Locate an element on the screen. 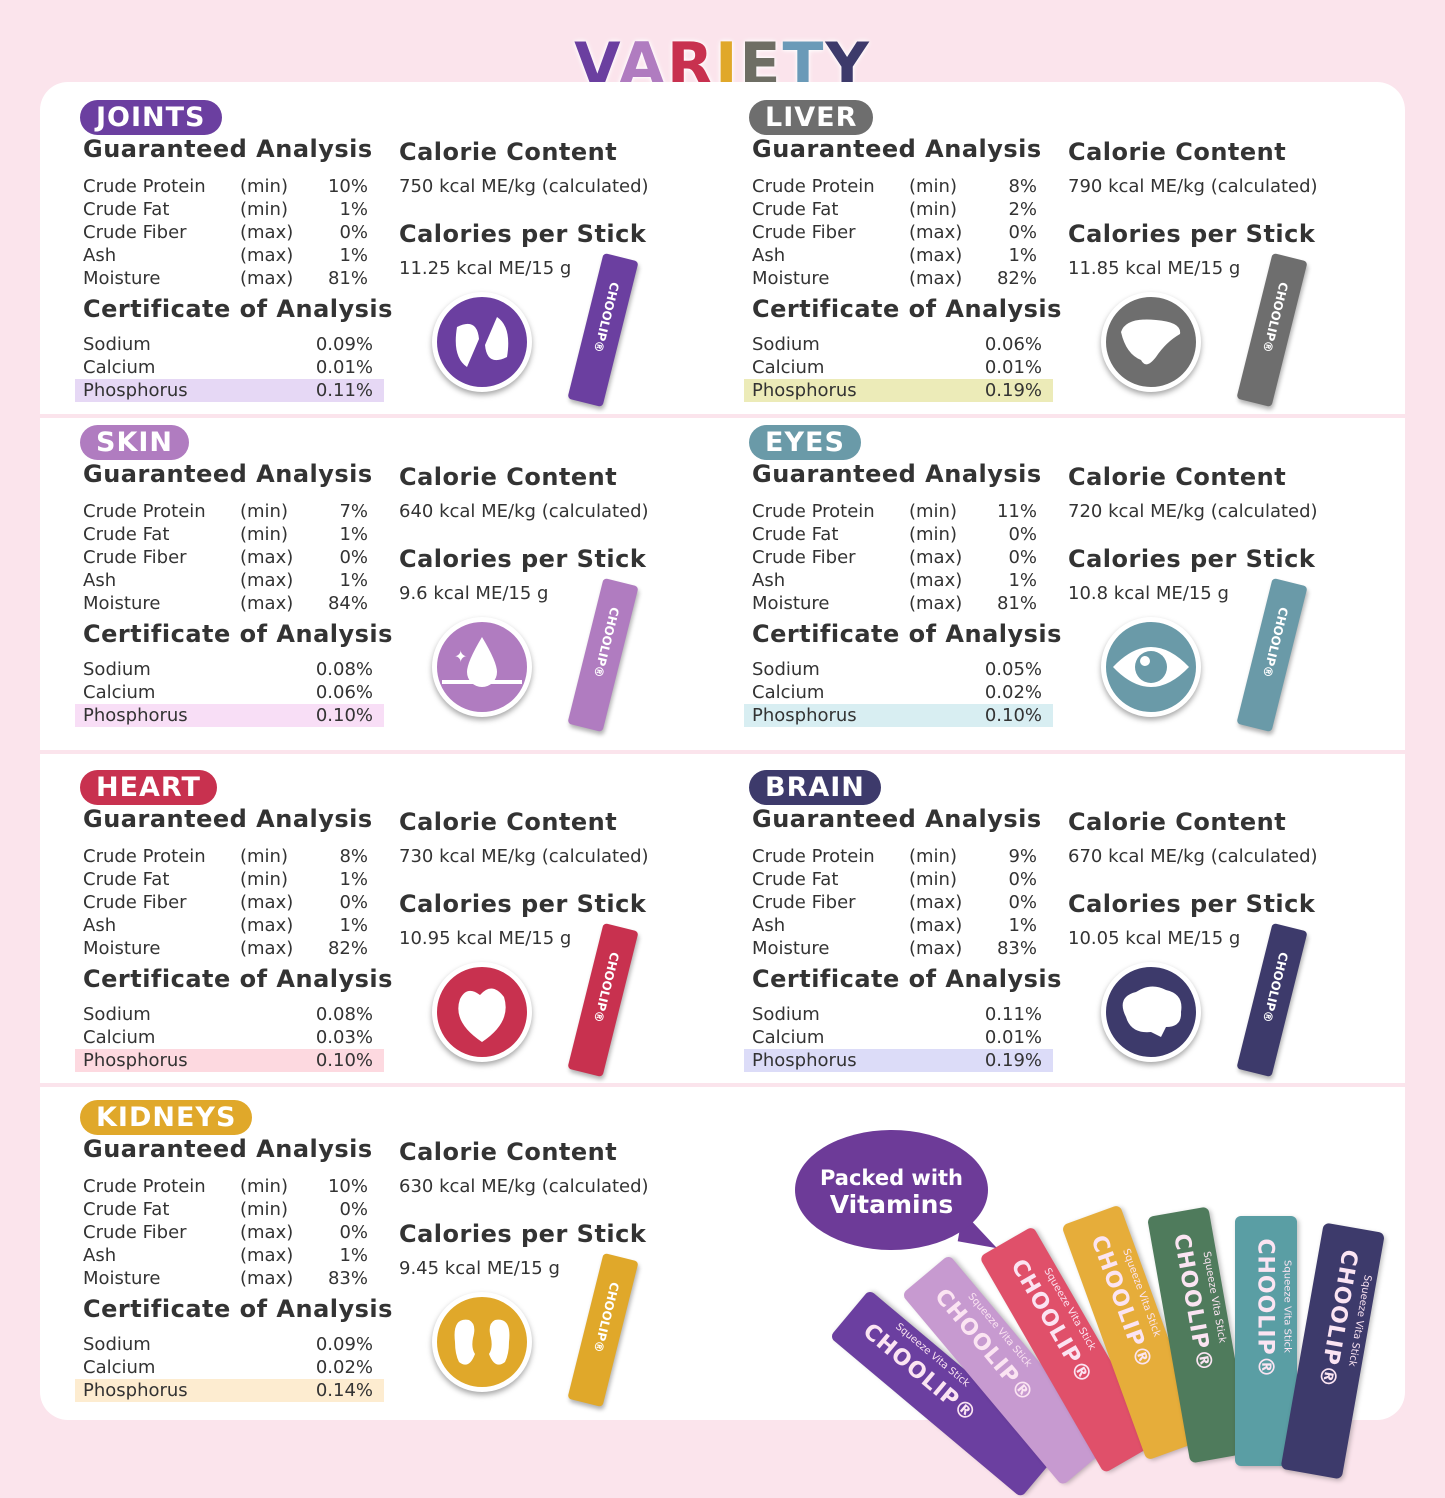 This screenshot has height=1498, width=1445. eye-icon is located at coordinates (1151, 667).